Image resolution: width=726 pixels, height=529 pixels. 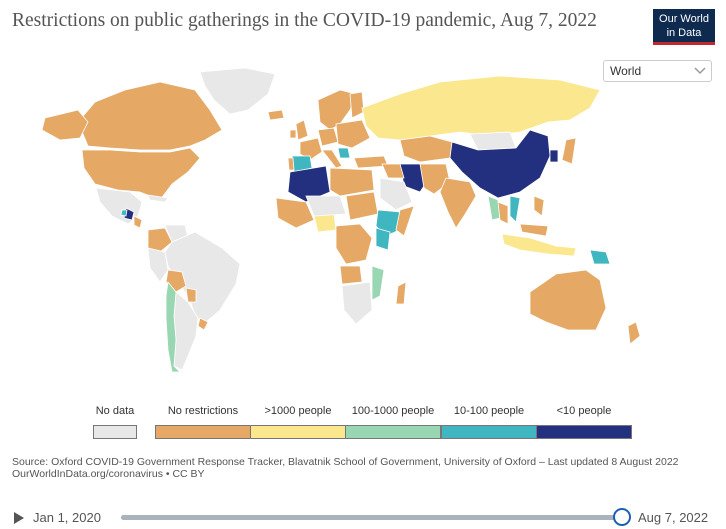 What do you see at coordinates (203, 411) in the screenshot?
I see `legend-label-no-restrictions: No restrictions` at bounding box center [203, 411].